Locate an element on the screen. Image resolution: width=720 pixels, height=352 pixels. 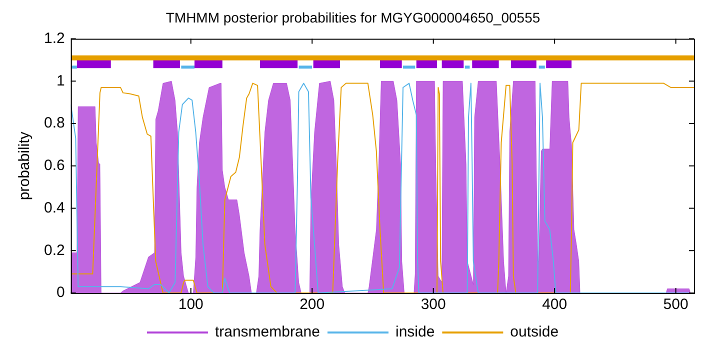
legend-label: outside is located at coordinates (534, 332).